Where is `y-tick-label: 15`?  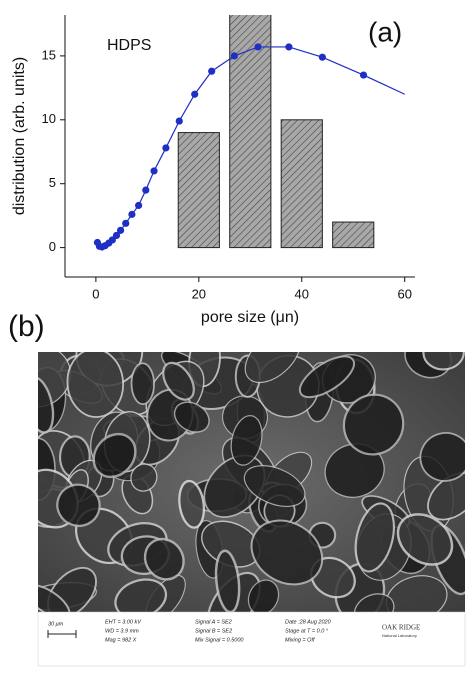 y-tick-label: 15 is located at coordinates (49, 54).